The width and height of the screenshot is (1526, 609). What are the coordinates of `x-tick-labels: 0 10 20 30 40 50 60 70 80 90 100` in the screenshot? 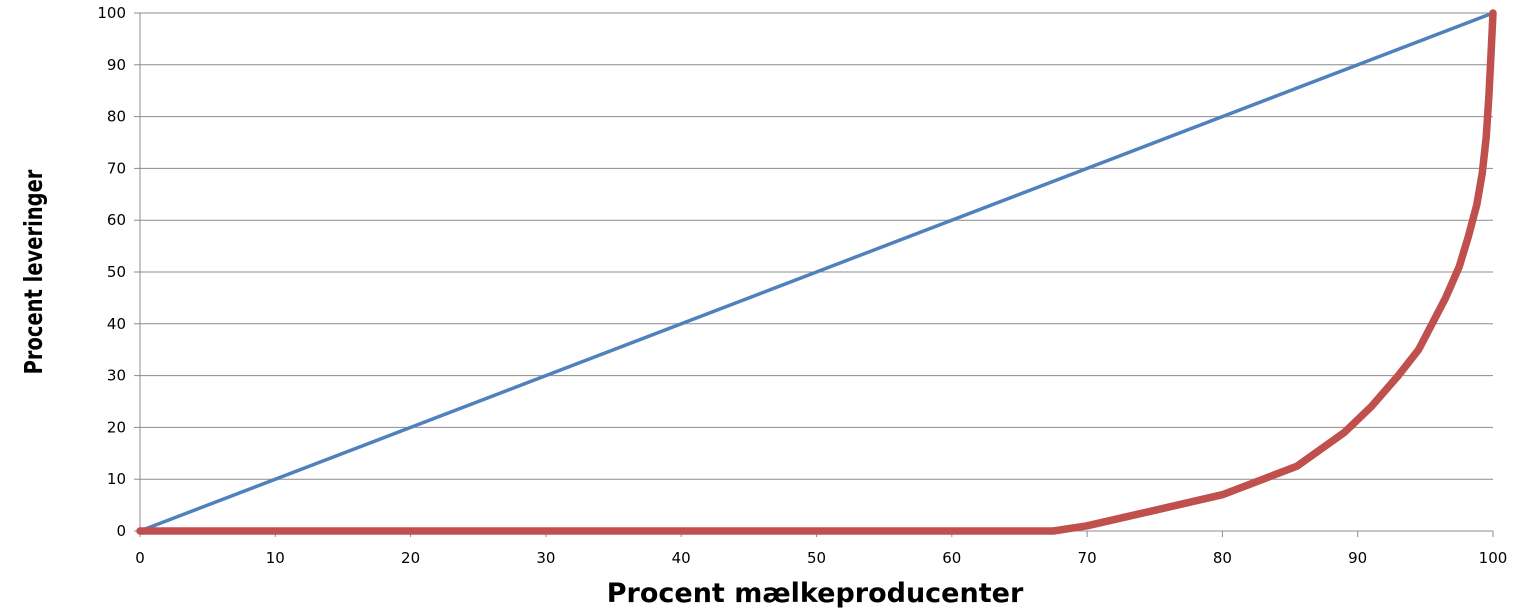 It's located at (821, 558).